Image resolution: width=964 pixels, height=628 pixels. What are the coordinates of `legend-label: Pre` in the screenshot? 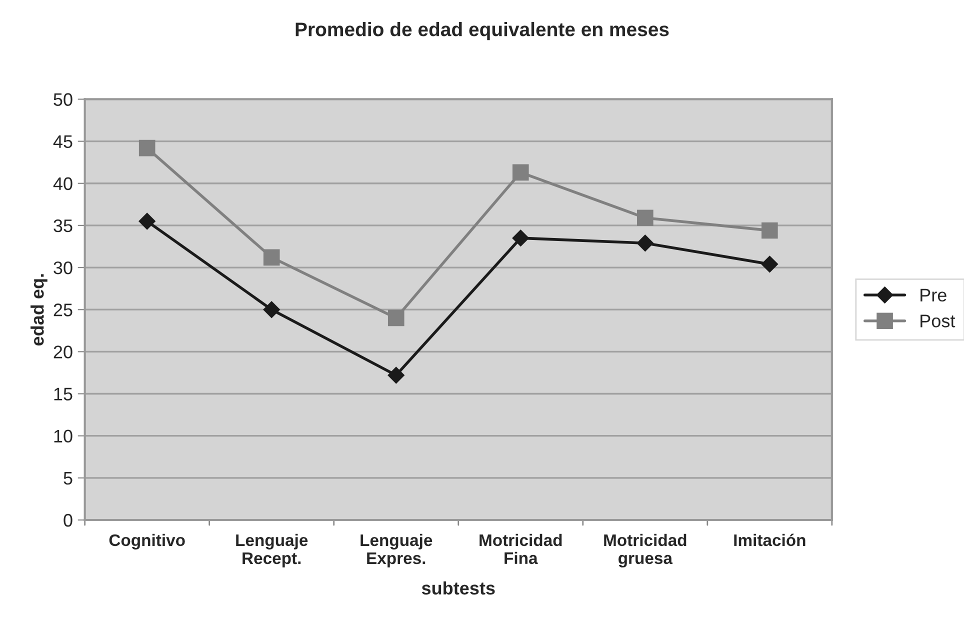 It's located at (933, 295).